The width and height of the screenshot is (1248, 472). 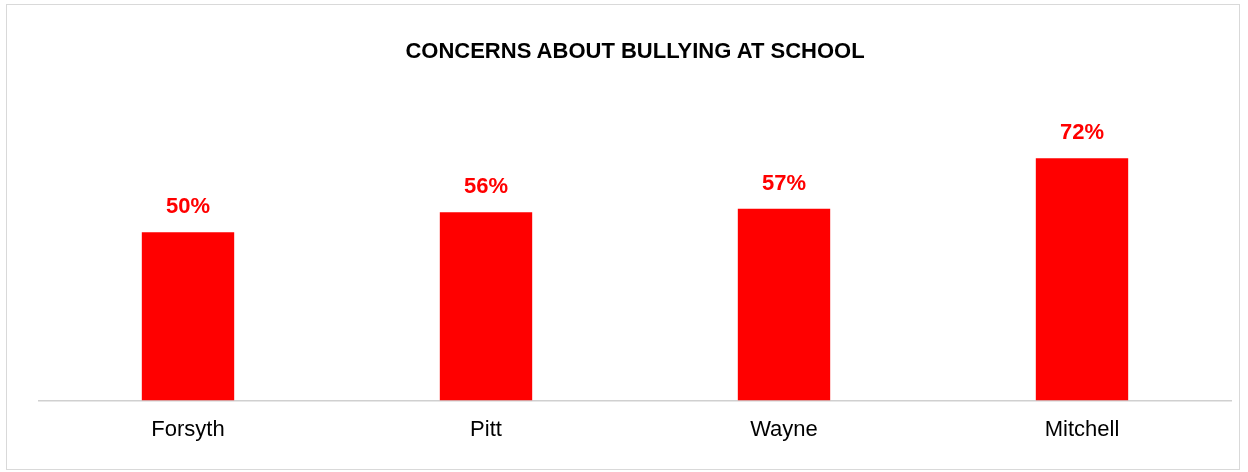 I want to click on chart-title: CONCERNS ABOUT BULLYING AT SCHOOL, so click(x=635, y=51).